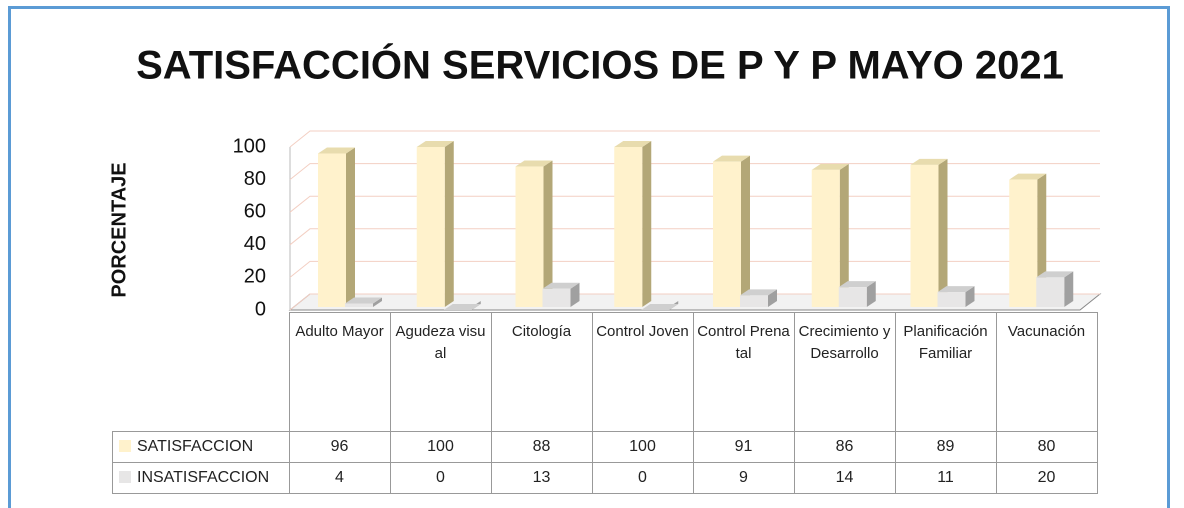  I want to click on category-label: Agudeza visual, so click(440, 372).